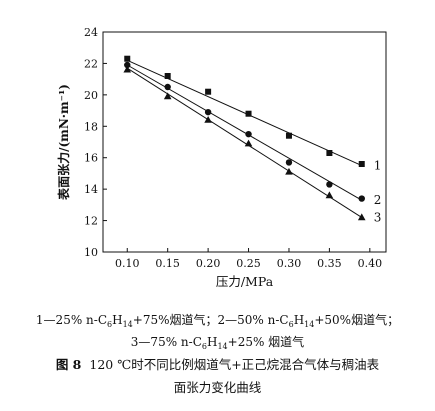 The width and height of the screenshot is (435, 411). What do you see at coordinates (245, 281) in the screenshot?
I see `x-axis-label: 压力/MPa` at bounding box center [245, 281].